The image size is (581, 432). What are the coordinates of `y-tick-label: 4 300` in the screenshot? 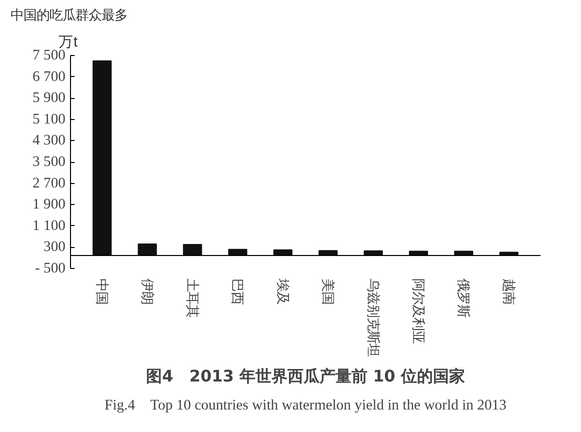 It's located at (49, 140).